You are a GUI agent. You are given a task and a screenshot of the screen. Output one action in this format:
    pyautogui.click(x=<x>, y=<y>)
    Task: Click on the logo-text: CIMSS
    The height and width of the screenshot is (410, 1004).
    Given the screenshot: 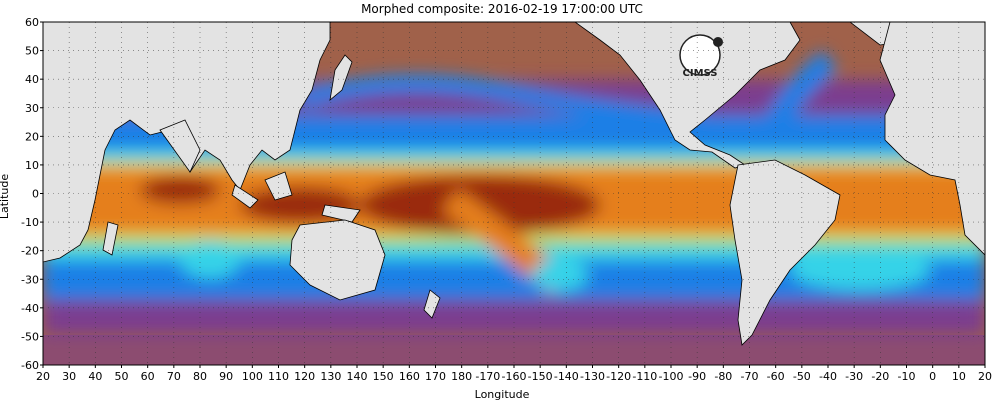 What is the action you would take?
    pyautogui.click(x=700, y=73)
    